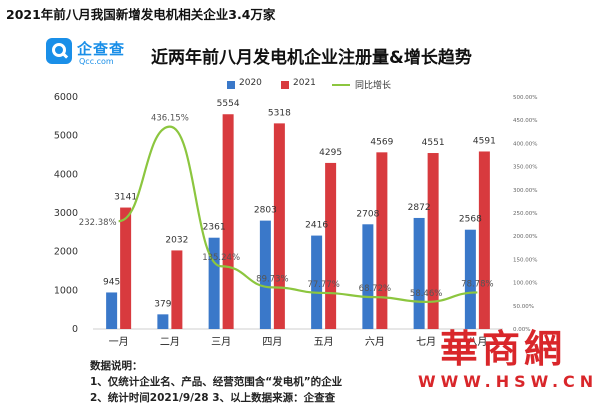 The height and width of the screenshot is (416, 609). What do you see at coordinates (323, 285) in the screenshot?
I see `yoy-data-label: 77.77%` at bounding box center [323, 285].